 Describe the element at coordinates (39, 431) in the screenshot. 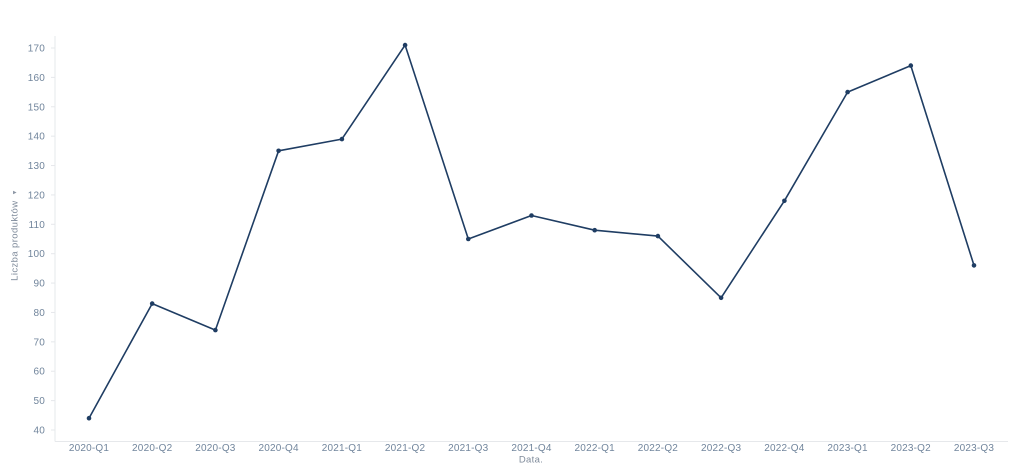

I see `y-tick-label: 40` at that location.